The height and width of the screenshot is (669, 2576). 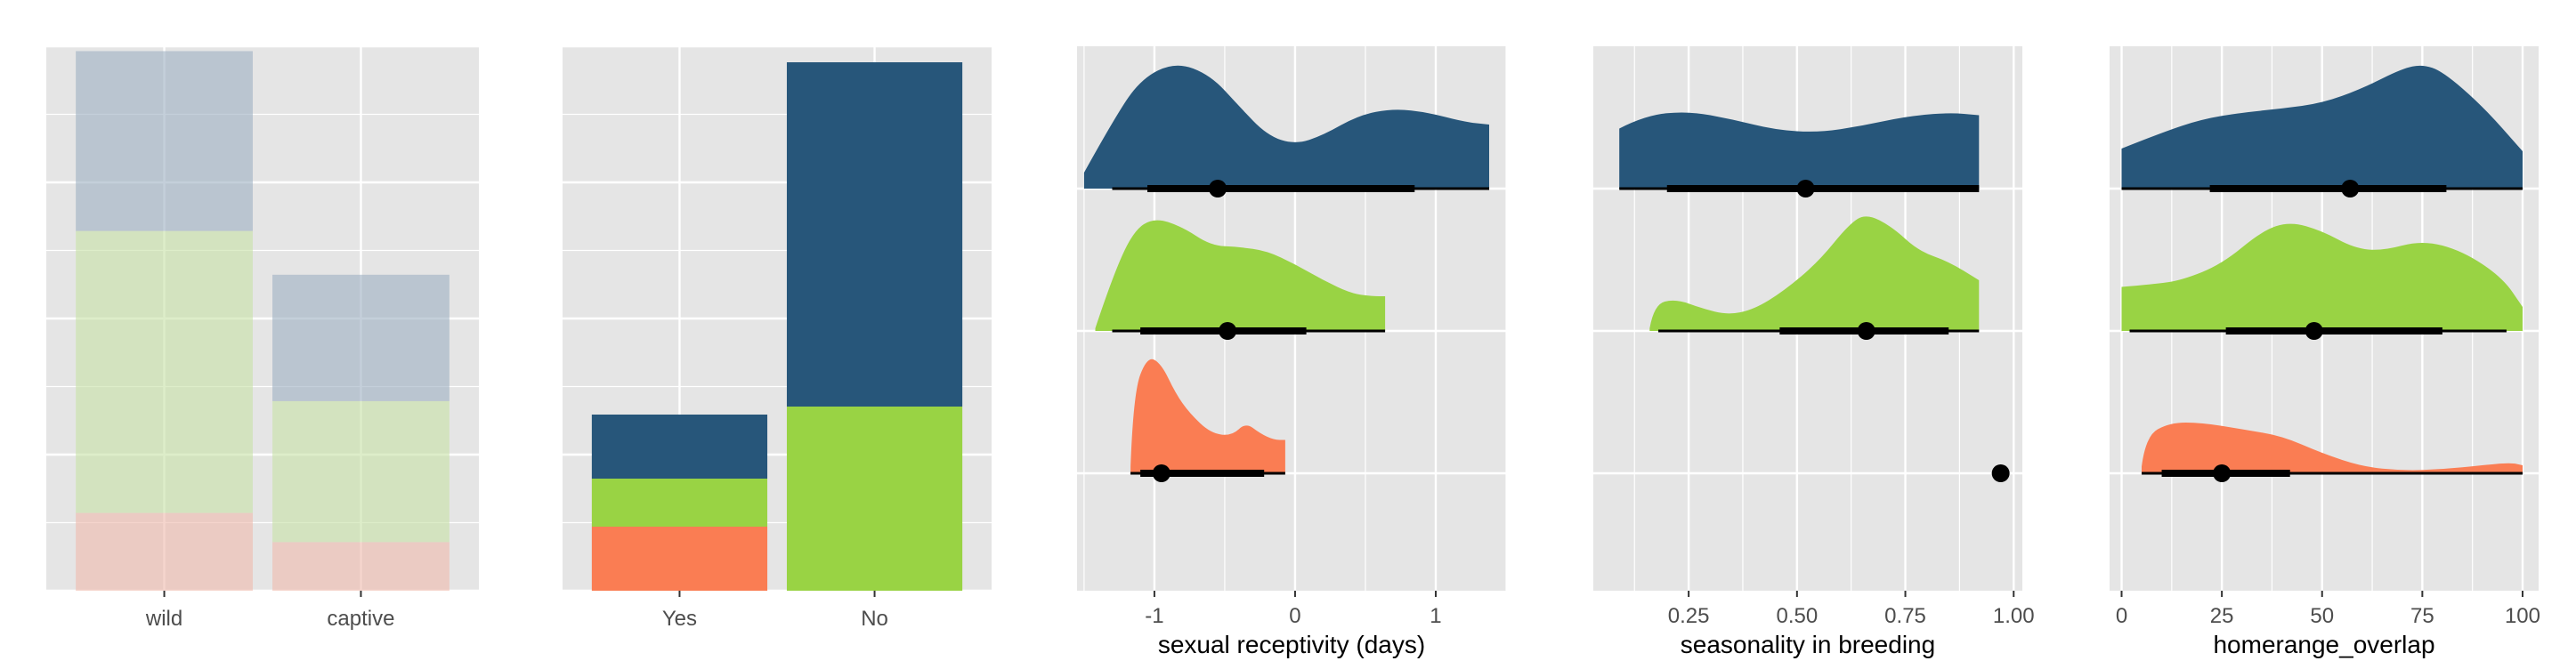 I want to click on x-tick-label: captive, so click(x=361, y=619).